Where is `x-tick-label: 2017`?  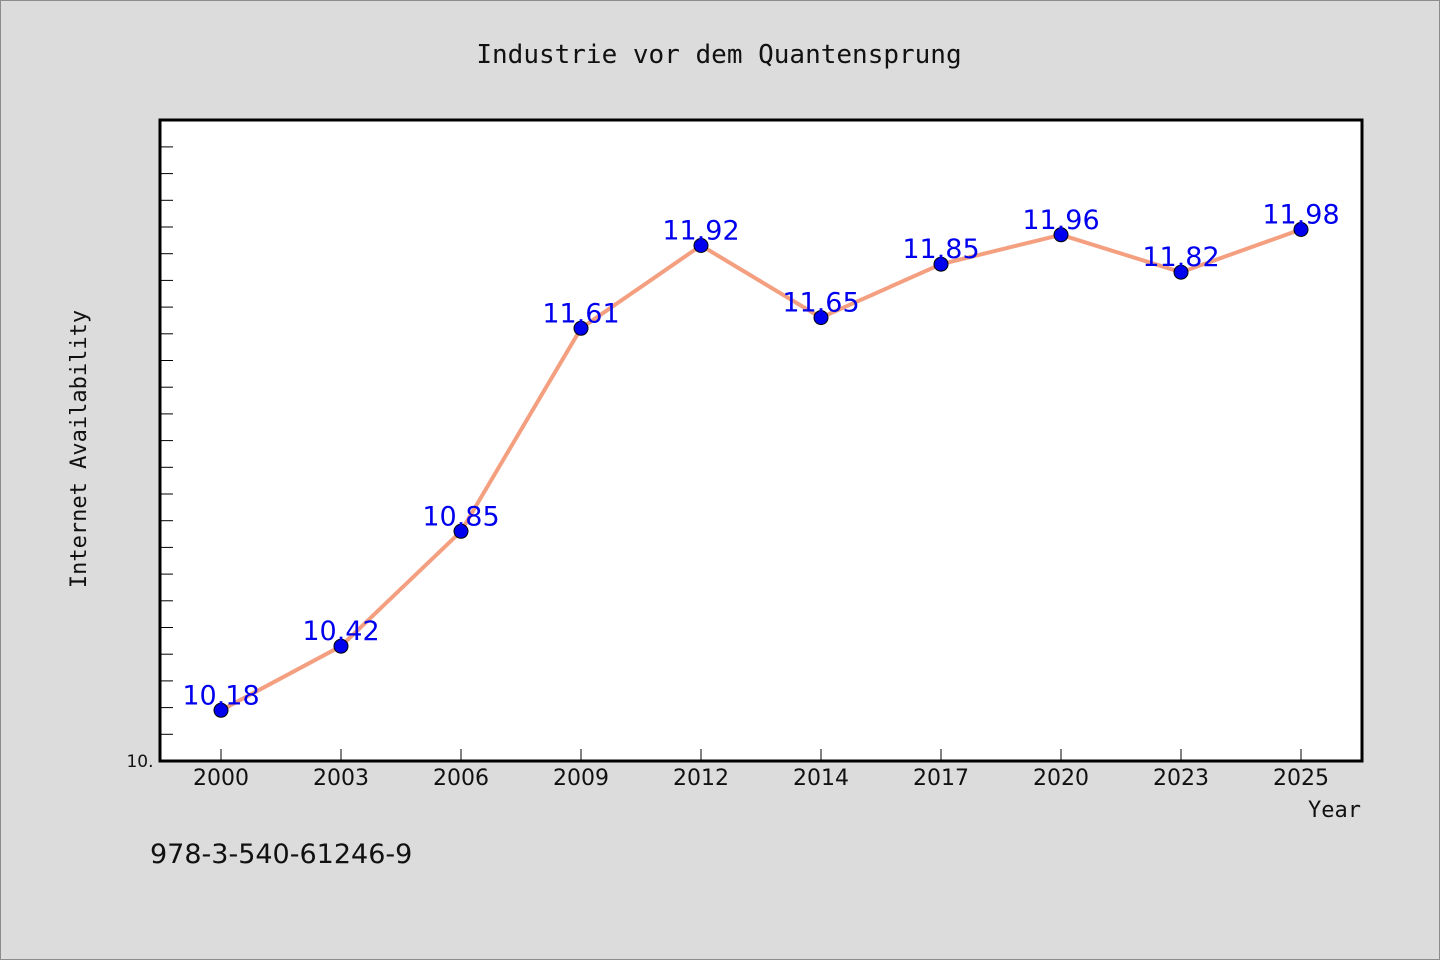
x-tick-label: 2017 is located at coordinates (941, 778).